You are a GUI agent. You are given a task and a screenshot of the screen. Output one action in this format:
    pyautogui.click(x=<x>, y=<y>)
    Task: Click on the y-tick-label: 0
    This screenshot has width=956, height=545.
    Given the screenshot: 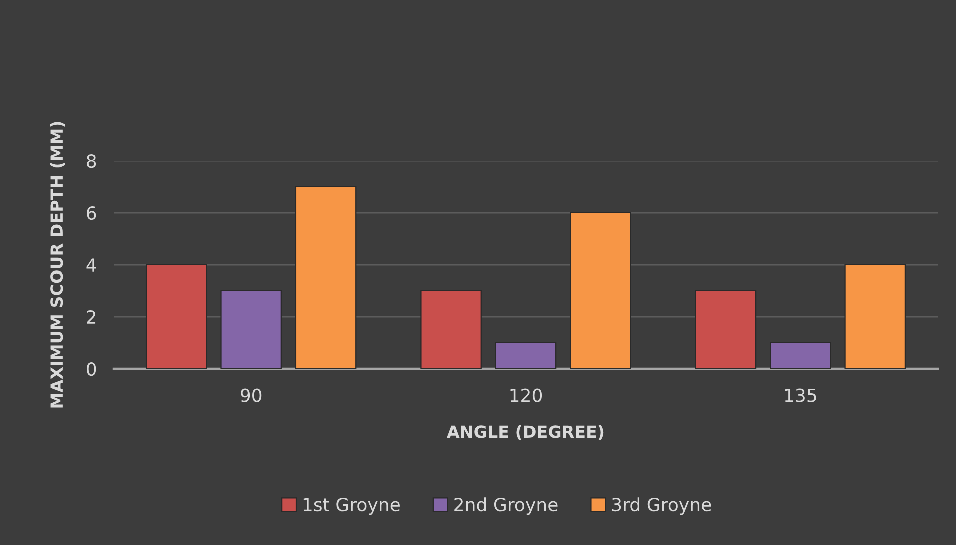 What is the action you would take?
    pyautogui.click(x=91, y=369)
    